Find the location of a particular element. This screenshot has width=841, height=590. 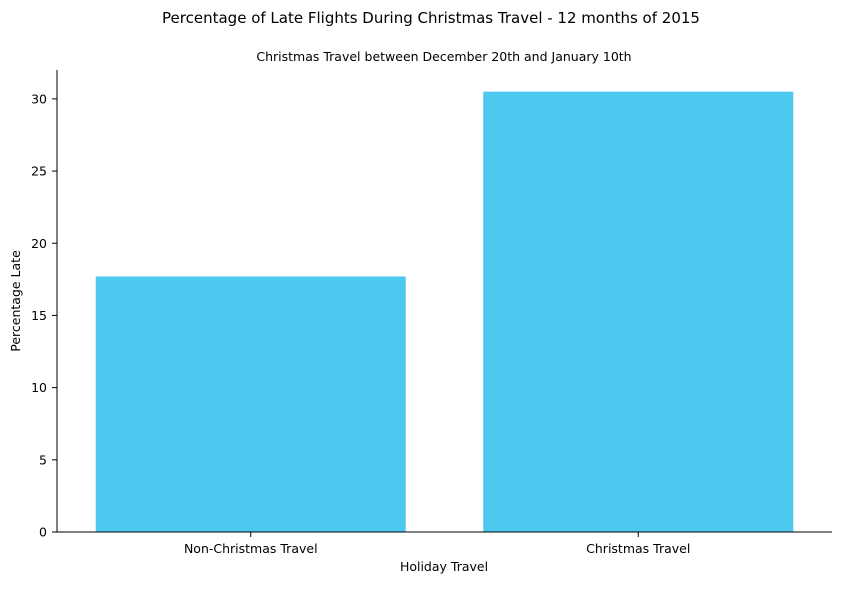

y-tick-label: 20 is located at coordinates (39, 243).